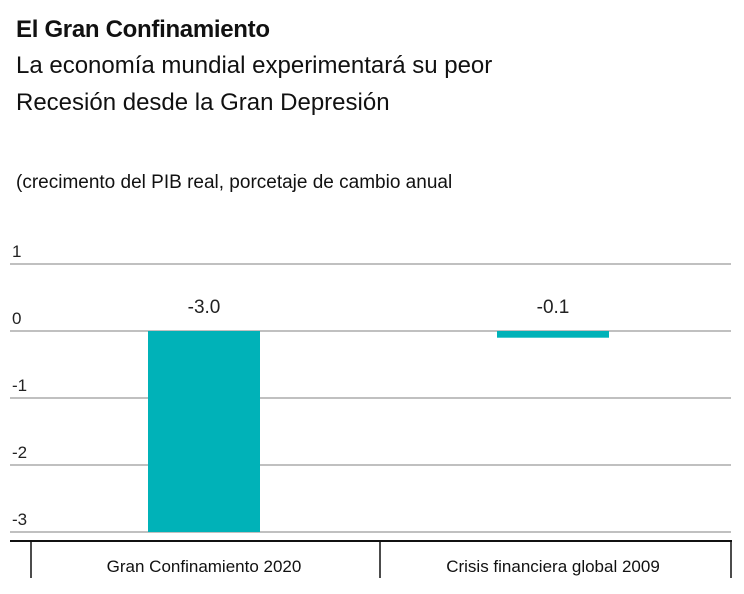 This screenshot has height=594, width=744. I want to click on y-tick-label: -1, so click(19, 385).